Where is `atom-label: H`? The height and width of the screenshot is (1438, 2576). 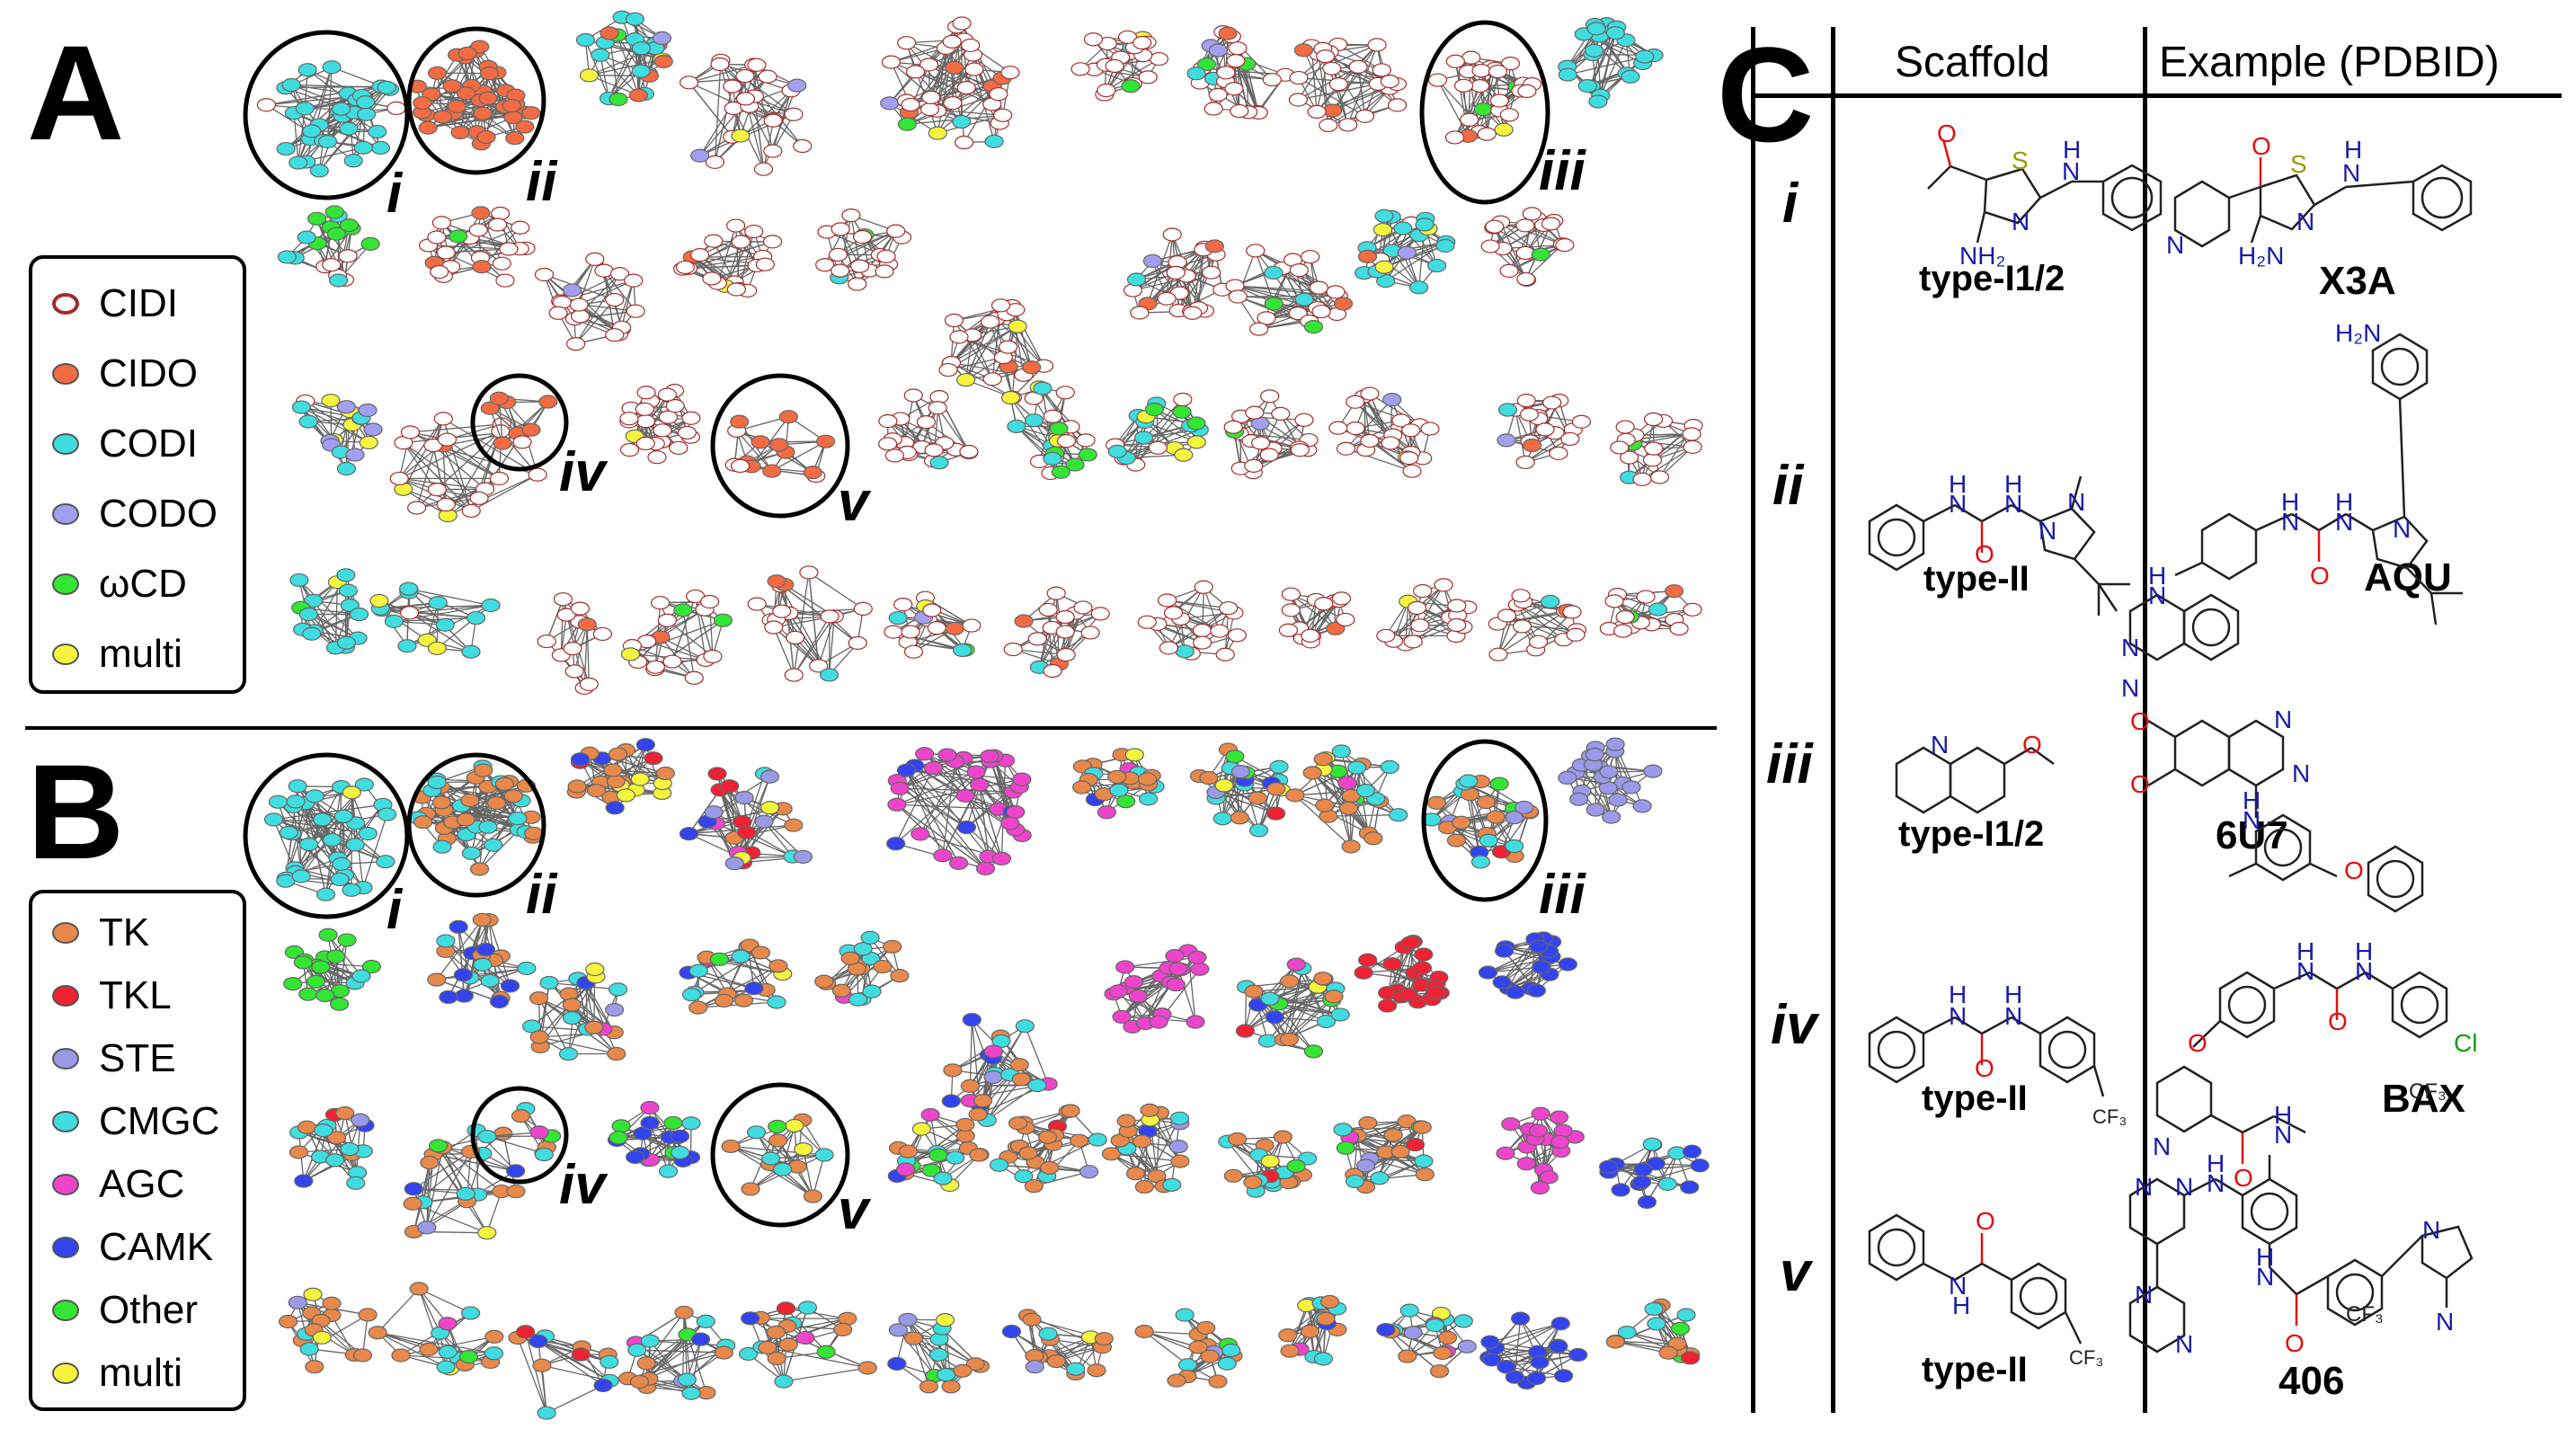 atom-label: H is located at coordinates (1961, 1305).